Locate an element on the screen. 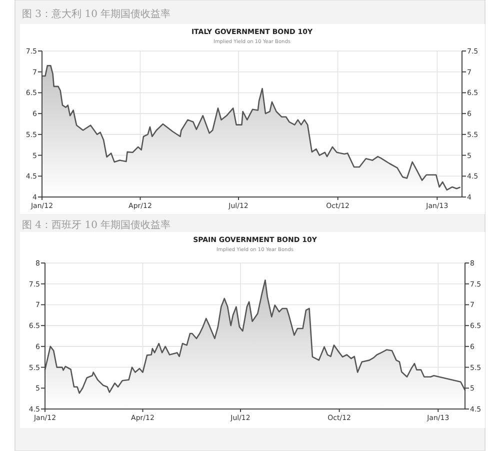 The height and width of the screenshot is (451, 500). caption: 图 4：西班牙 10 年期国债收益率 is located at coordinates (96, 225).